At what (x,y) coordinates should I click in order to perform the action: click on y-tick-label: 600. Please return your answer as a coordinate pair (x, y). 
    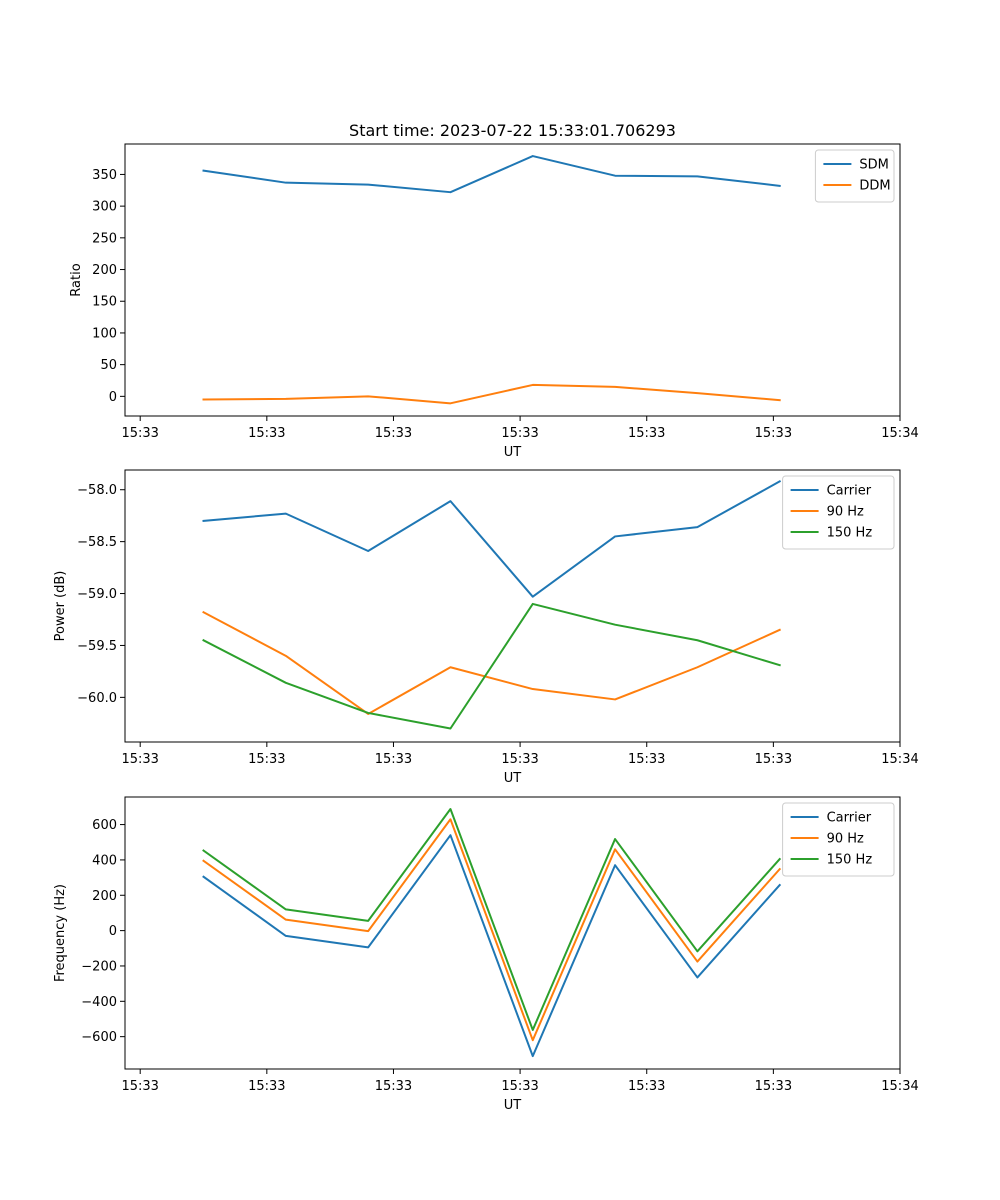
    Looking at the image, I should click on (104, 825).